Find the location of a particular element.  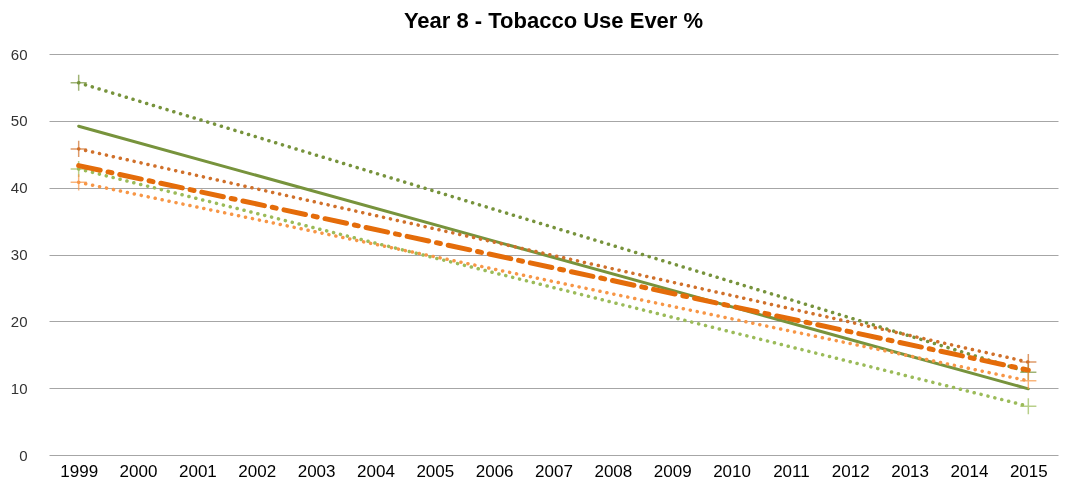

x-tick-label: 2008 is located at coordinates (613, 471).